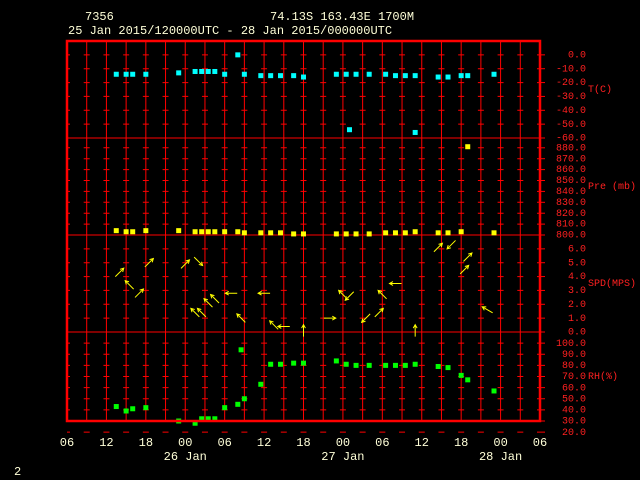 This screenshot has width=640, height=480. I want to click on y-axis-label: T(C), so click(600, 90).